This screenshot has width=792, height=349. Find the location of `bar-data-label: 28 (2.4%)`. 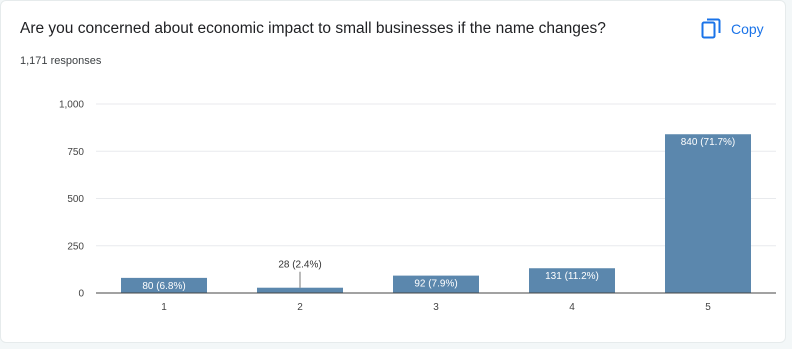

bar-data-label: 28 (2.4%) is located at coordinates (299, 265).